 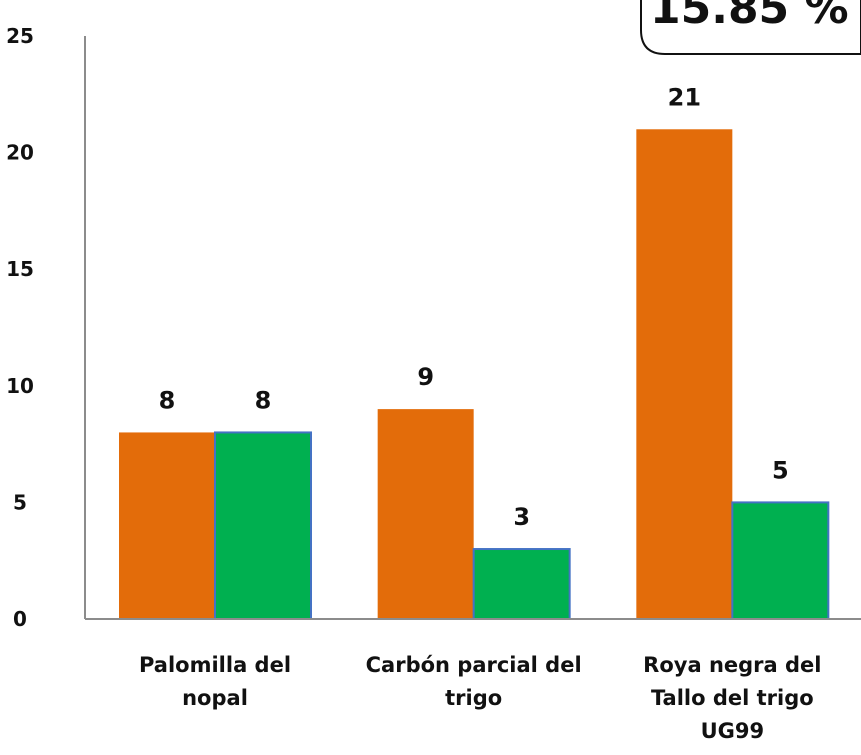 I want to click on y-tick-label: 0, so click(x=20, y=619).